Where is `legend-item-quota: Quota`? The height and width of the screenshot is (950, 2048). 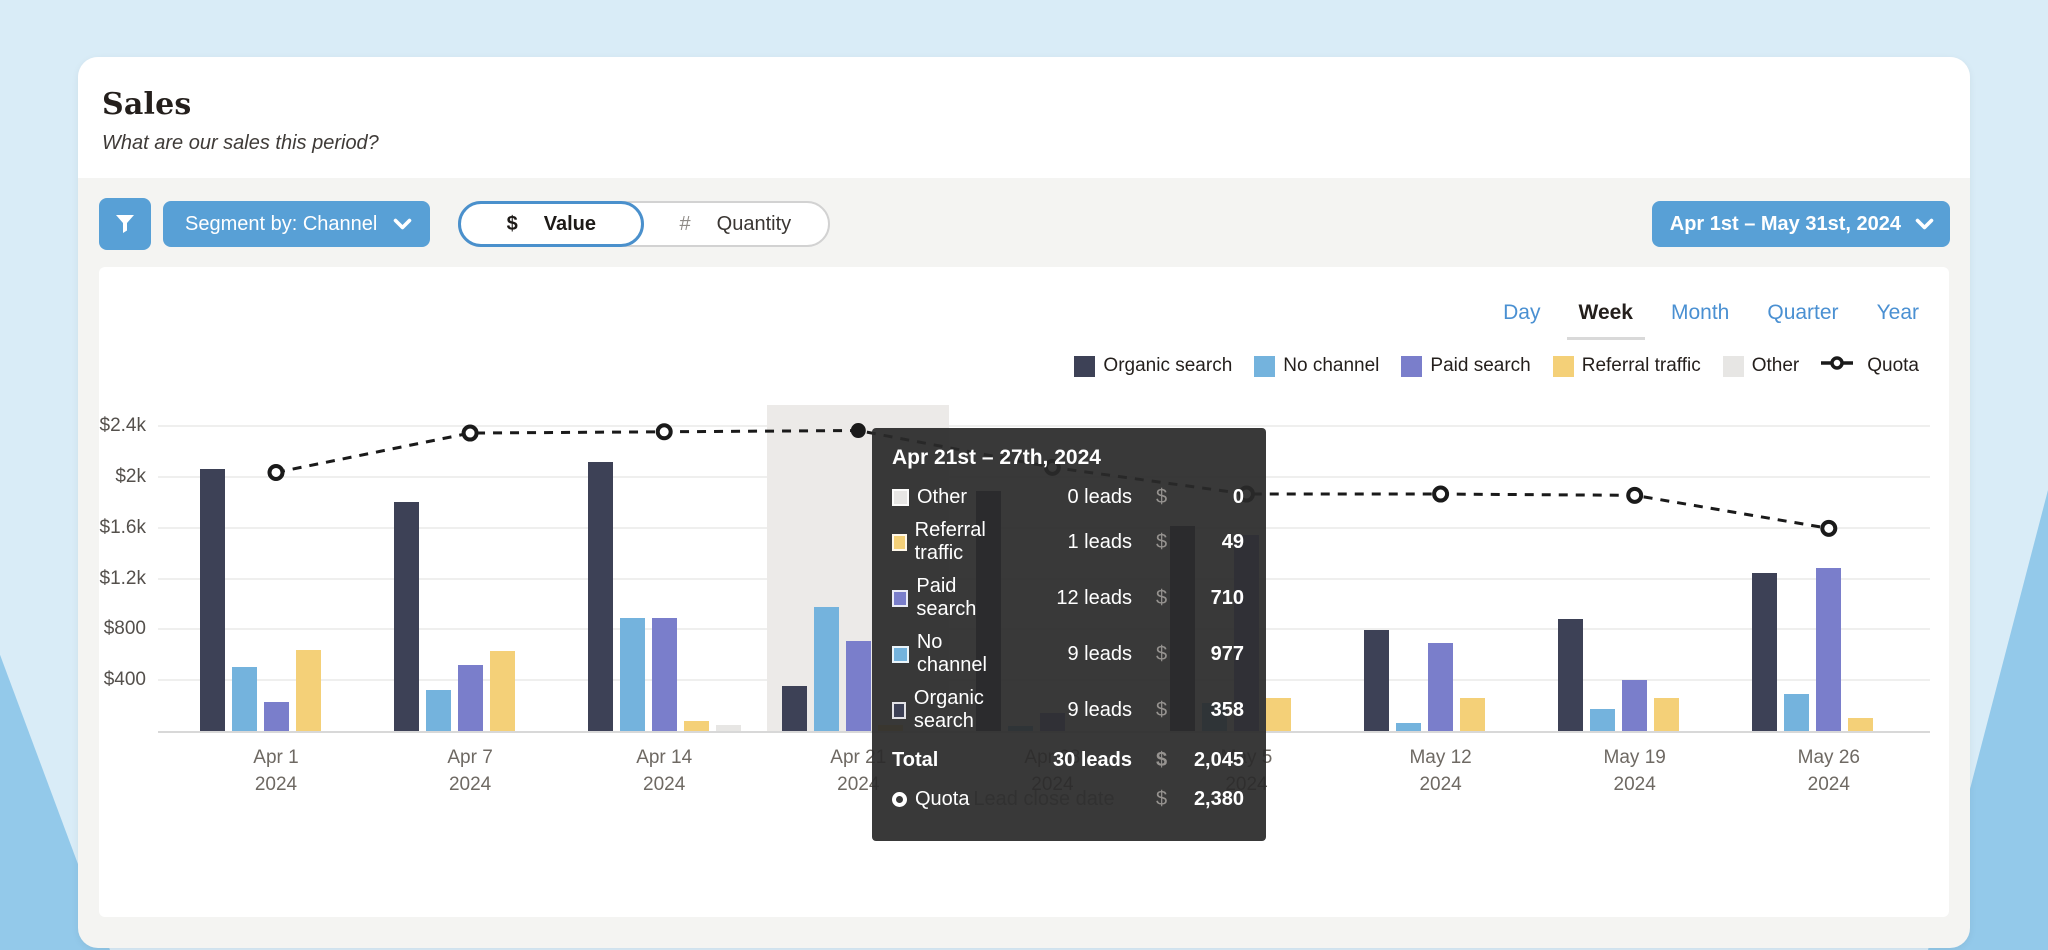
legend-item-quota: Quota is located at coordinates (1870, 366).